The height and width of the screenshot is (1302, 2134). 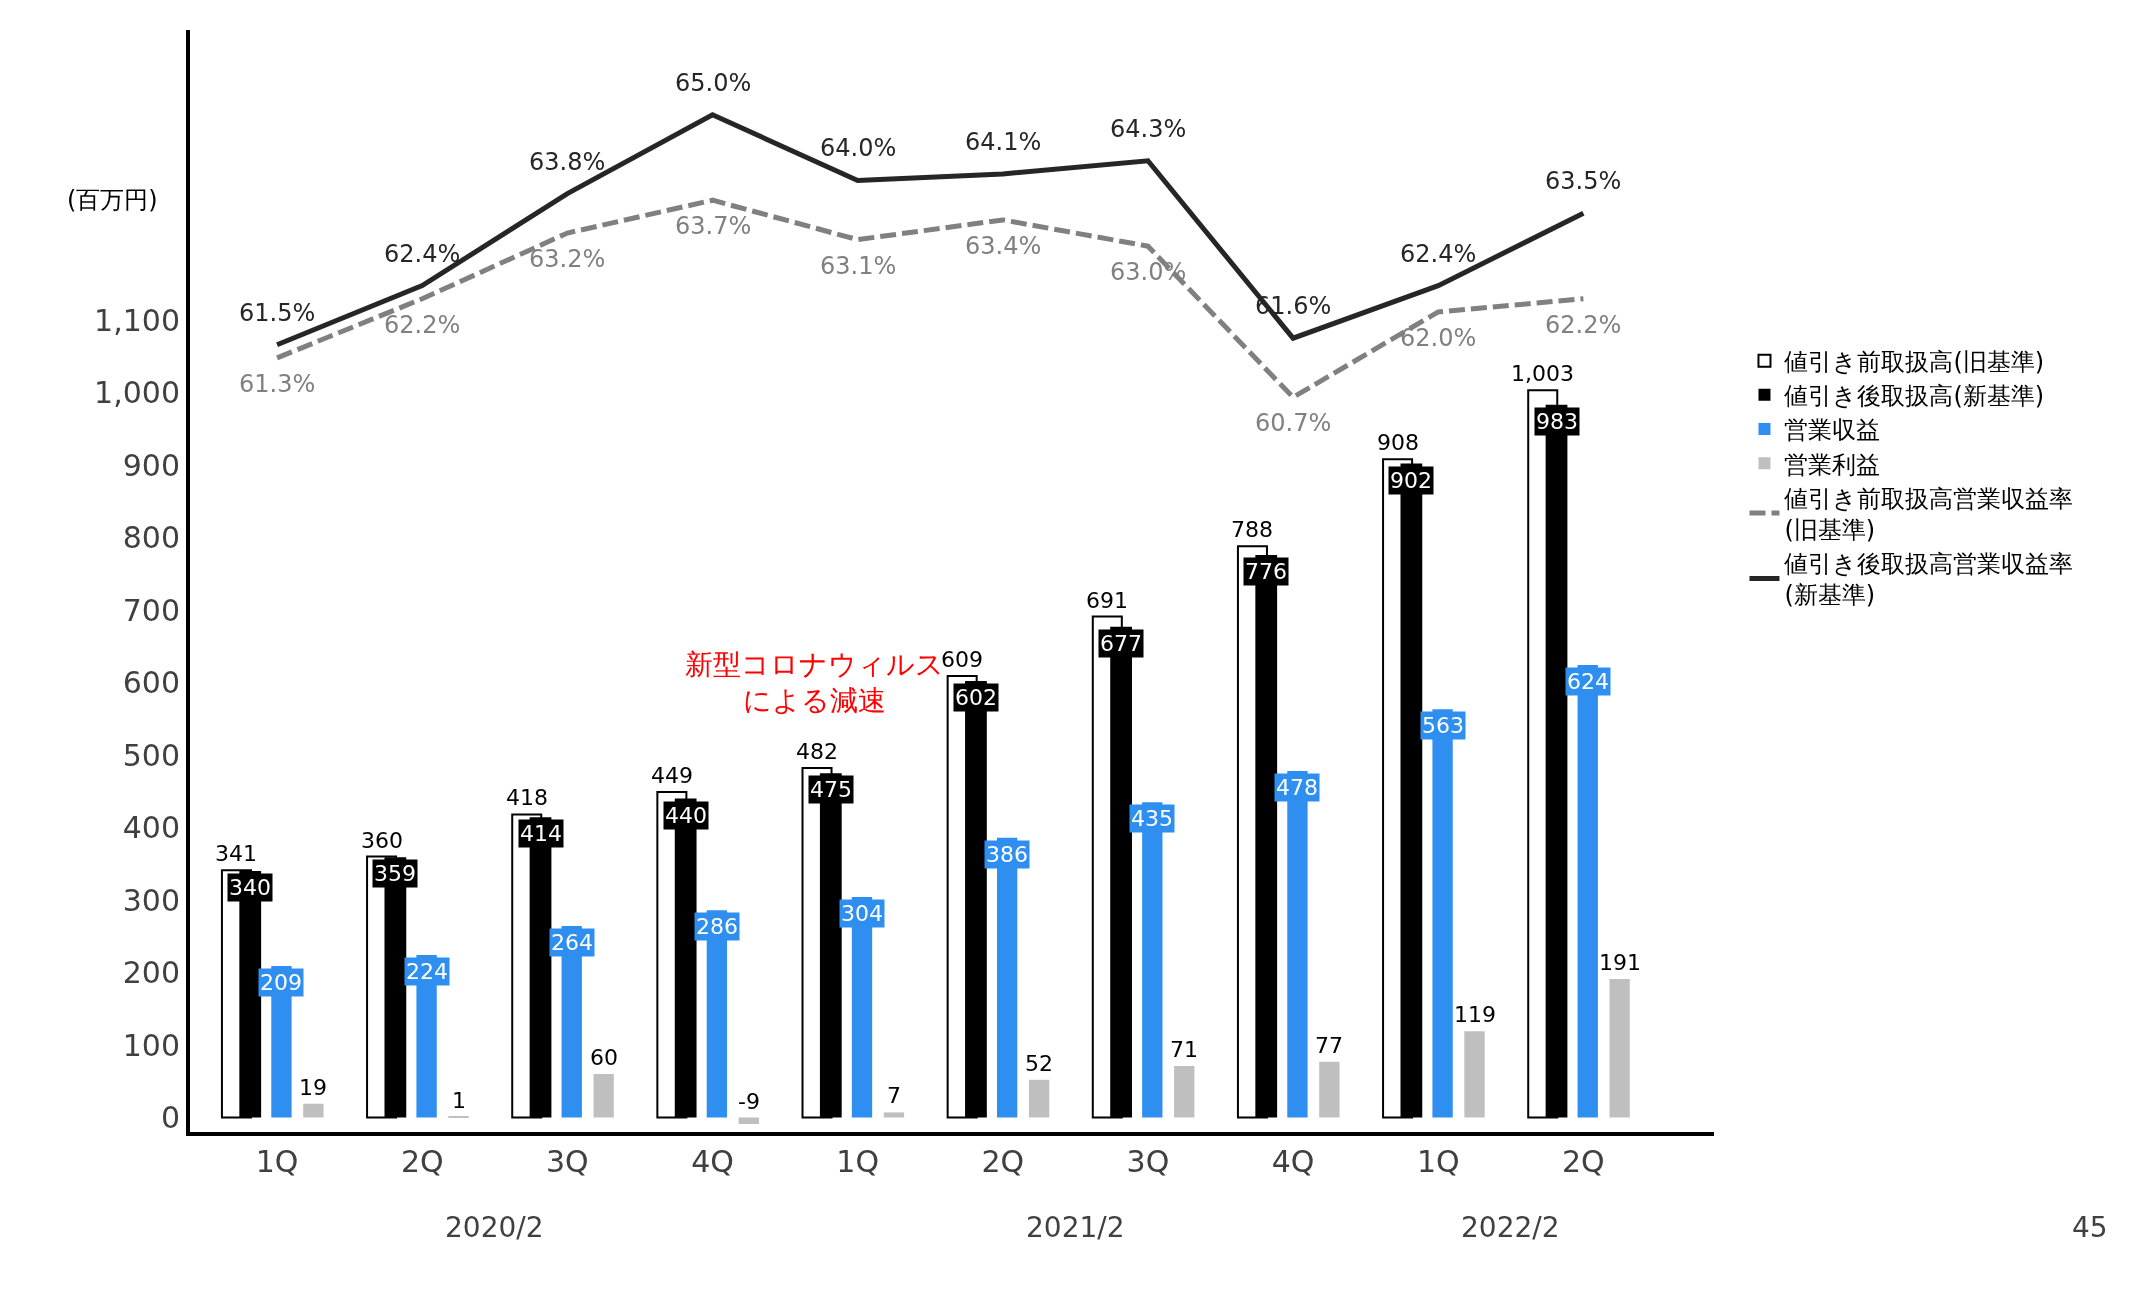 I want to click on data-label: 63.2%, so click(x=567, y=259).